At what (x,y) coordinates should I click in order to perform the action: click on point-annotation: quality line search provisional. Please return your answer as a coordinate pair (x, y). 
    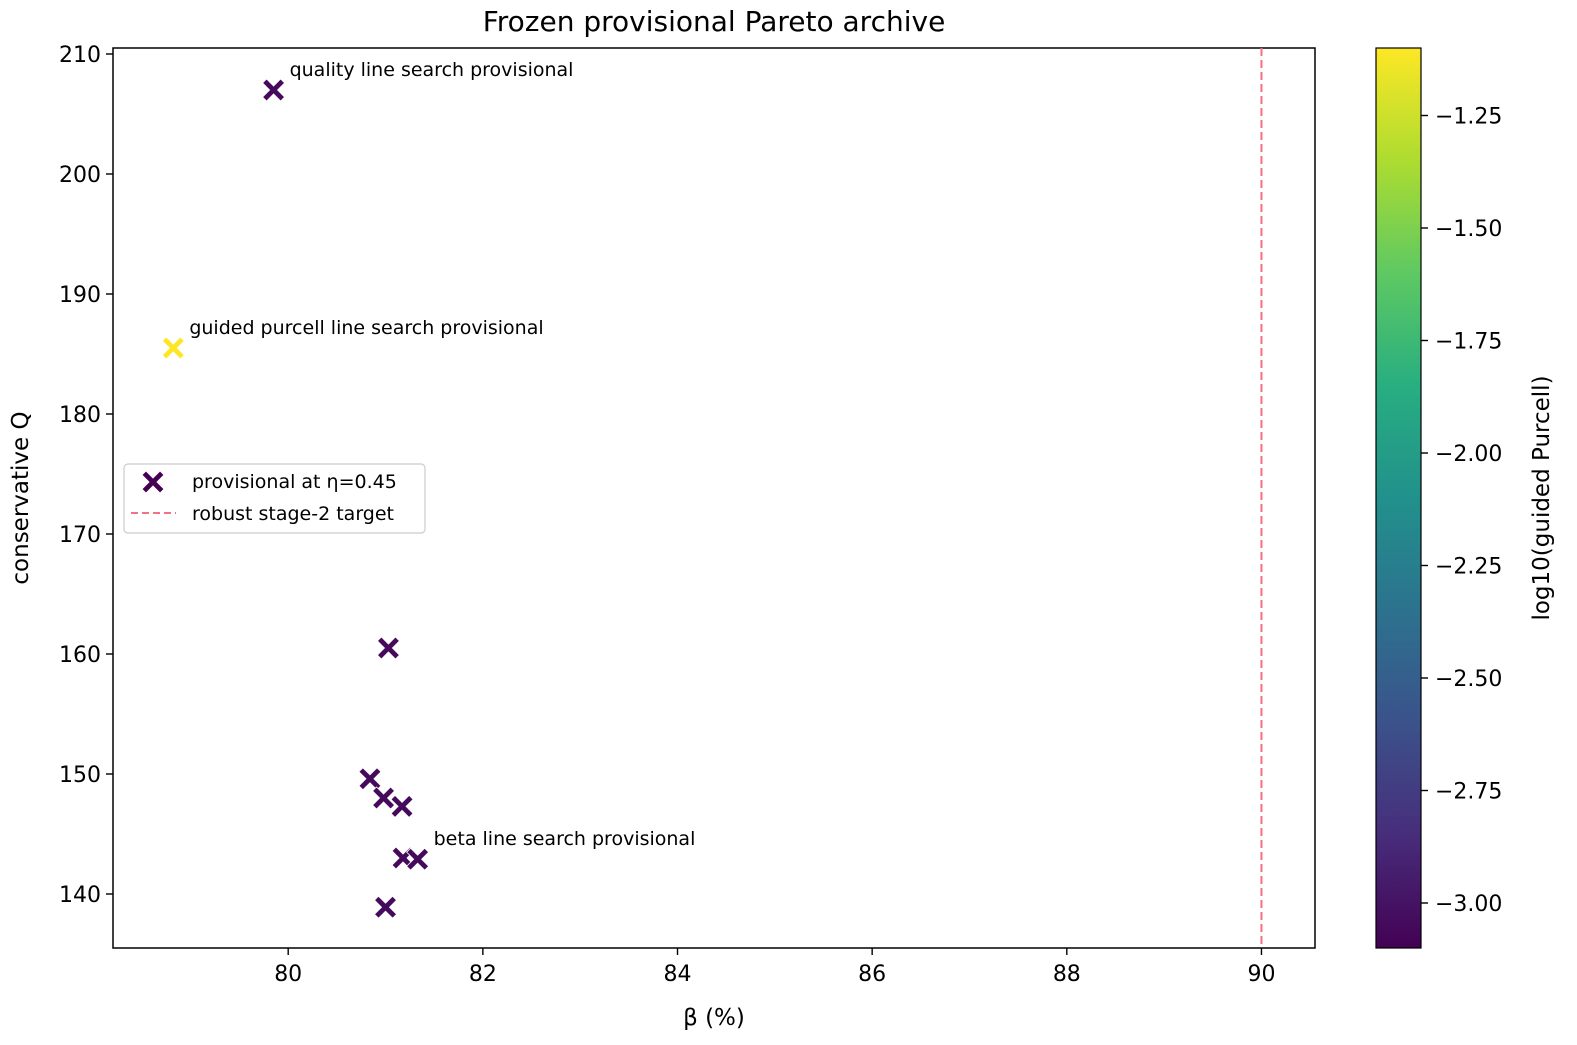
    Looking at the image, I should click on (432, 70).